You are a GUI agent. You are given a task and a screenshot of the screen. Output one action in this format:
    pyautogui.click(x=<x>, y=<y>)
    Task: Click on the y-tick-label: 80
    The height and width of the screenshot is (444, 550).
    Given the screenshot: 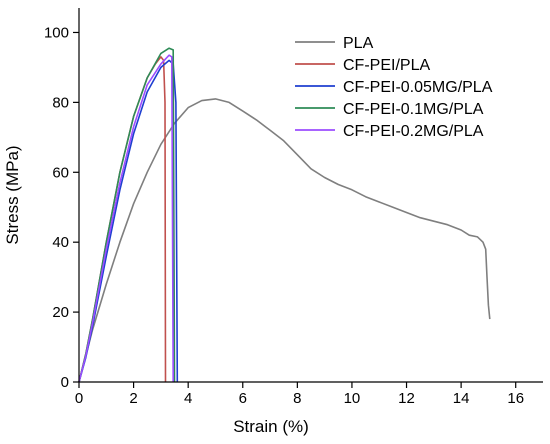 What is the action you would take?
    pyautogui.click(x=60, y=102)
    